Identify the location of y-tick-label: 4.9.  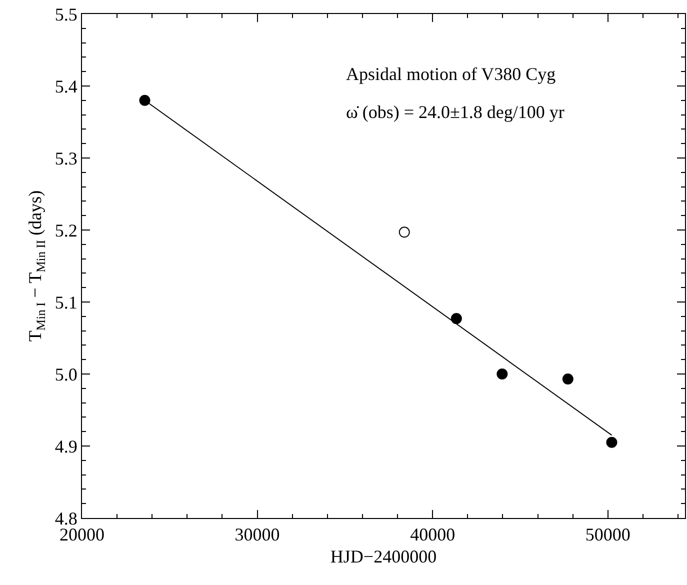
(66, 446).